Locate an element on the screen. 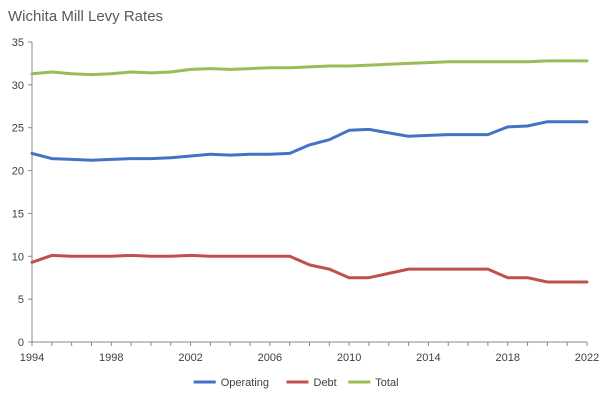 This screenshot has height=400, width=600. x-tick-label: 2010 is located at coordinates (349, 358).